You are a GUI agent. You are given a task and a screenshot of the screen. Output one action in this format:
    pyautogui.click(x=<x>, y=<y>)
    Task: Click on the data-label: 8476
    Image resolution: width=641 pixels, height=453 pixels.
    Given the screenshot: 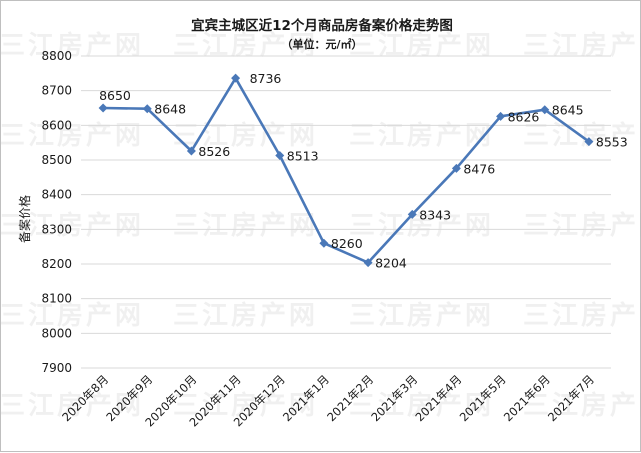 What is the action you would take?
    pyautogui.click(x=479, y=168)
    